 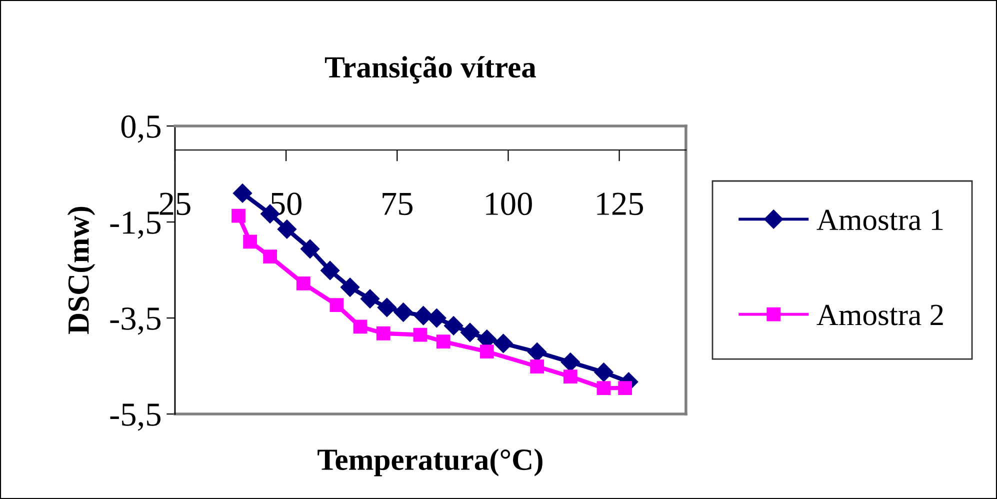 What do you see at coordinates (135, 225) in the screenshot?
I see `y-tick-label: -1,5` at bounding box center [135, 225].